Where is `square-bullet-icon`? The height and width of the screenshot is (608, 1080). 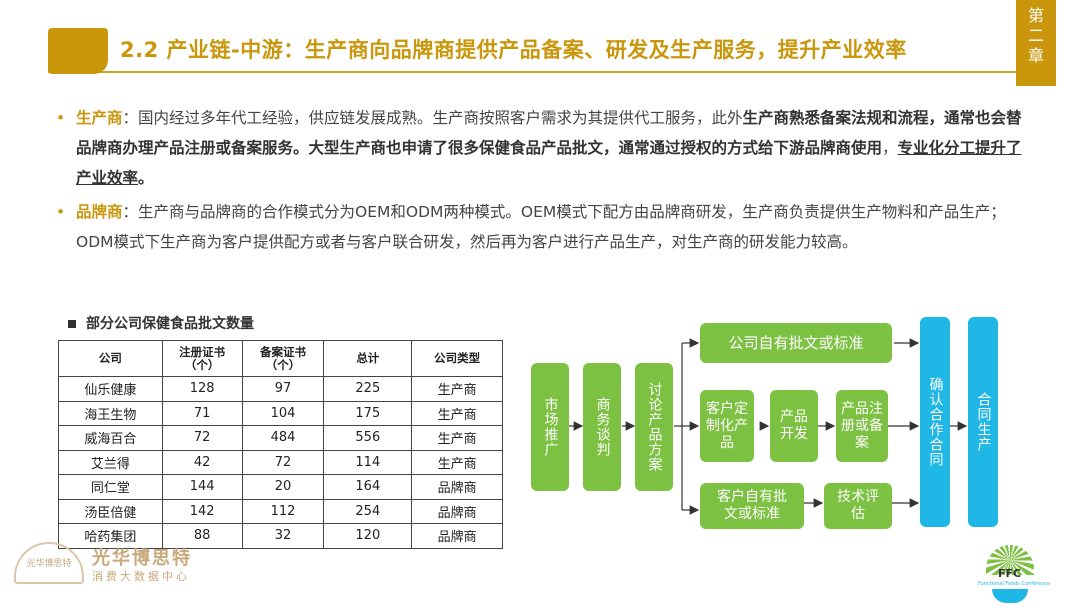 square-bullet-icon is located at coordinates (72, 324).